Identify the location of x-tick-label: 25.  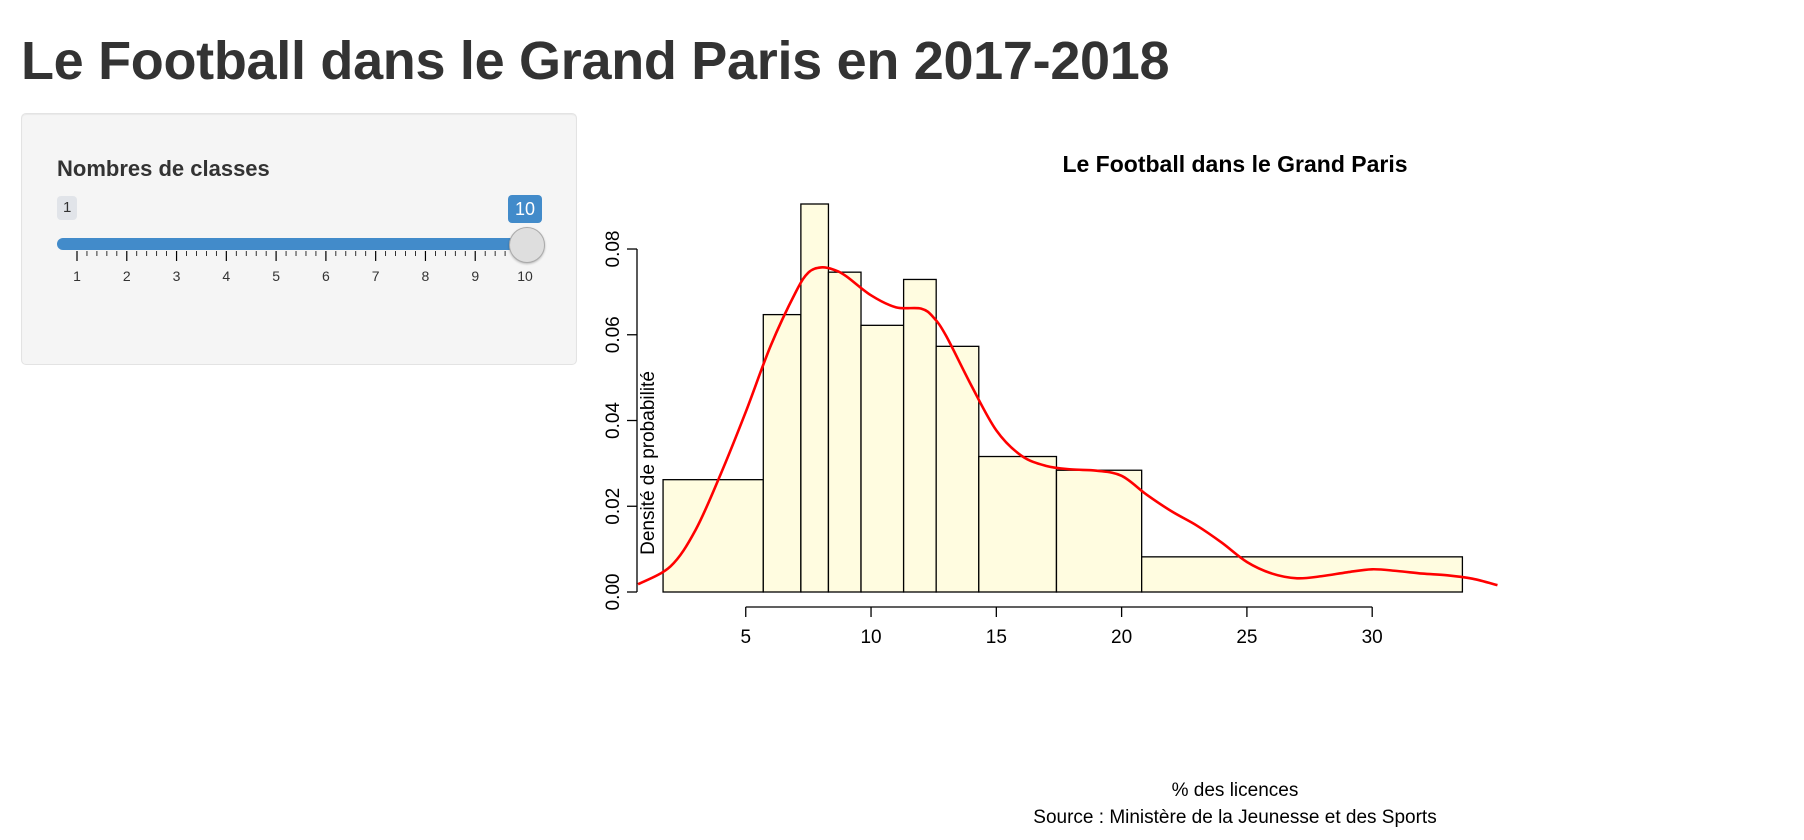
(1246, 637).